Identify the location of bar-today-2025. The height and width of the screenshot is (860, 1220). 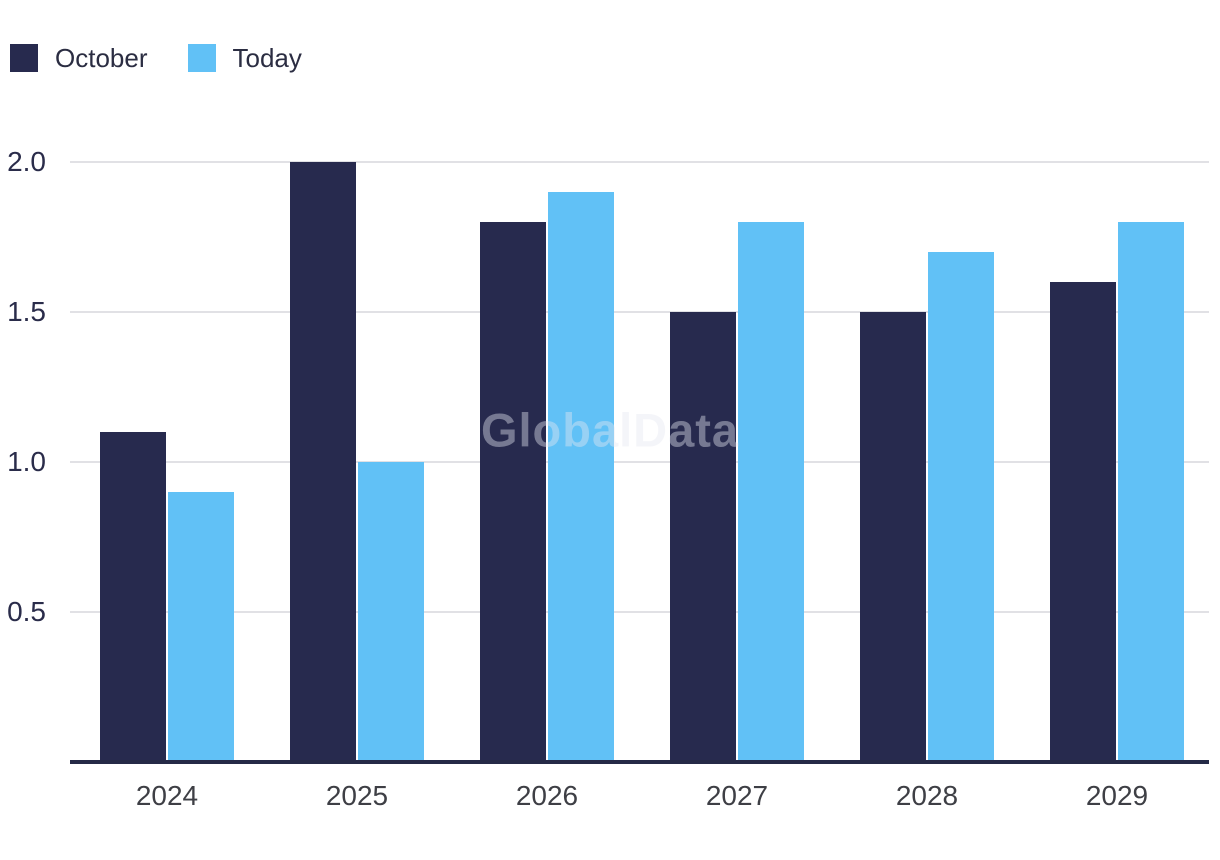
(391, 612).